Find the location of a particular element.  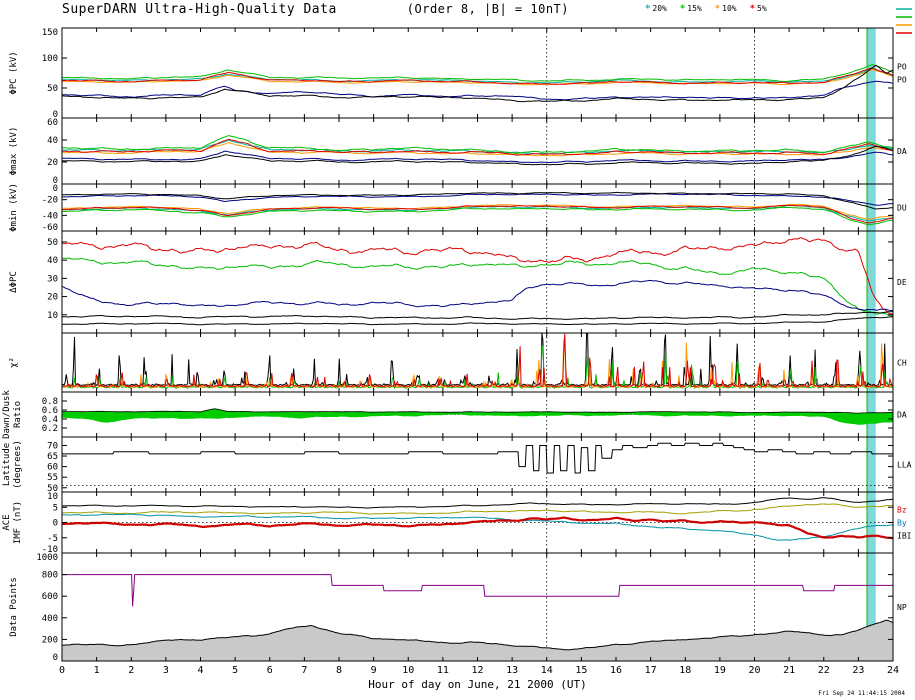

series-potential-15pct is located at coordinates (477, 73).